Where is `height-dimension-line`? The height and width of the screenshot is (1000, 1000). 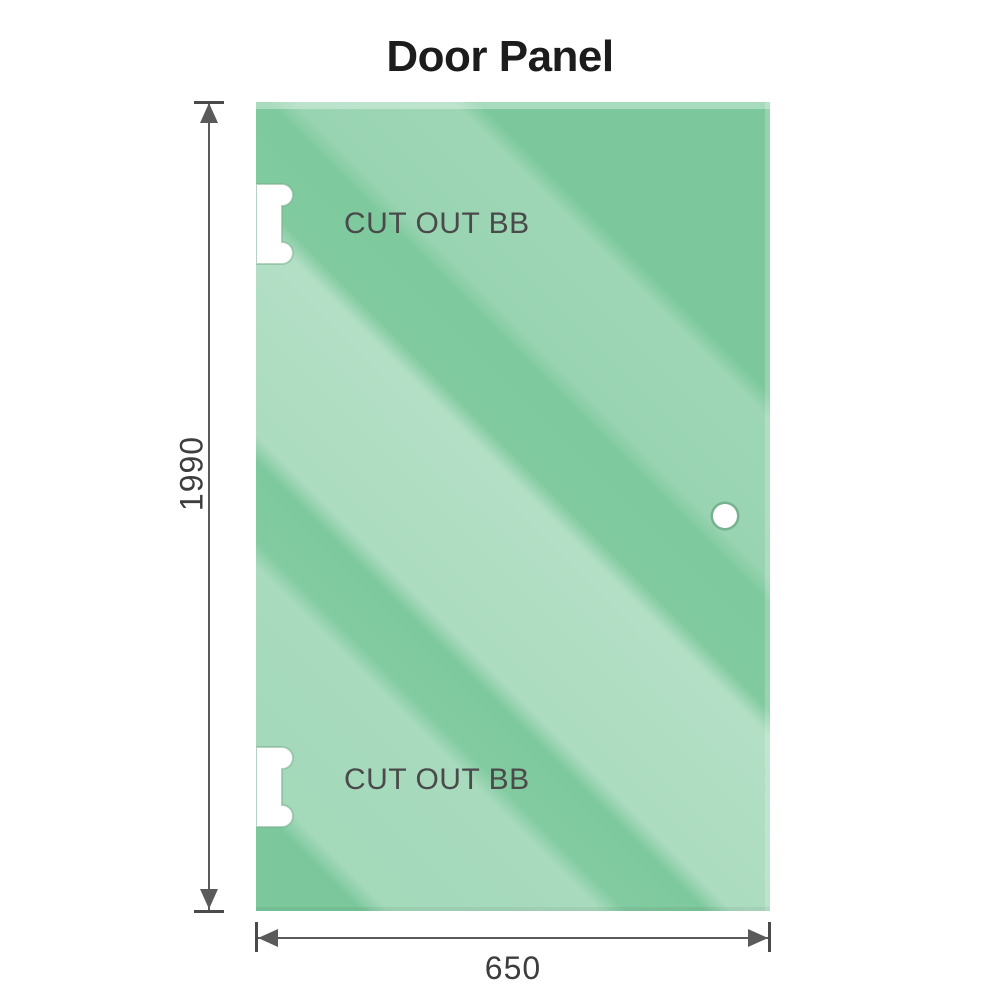 height-dimension-line is located at coordinates (209, 506).